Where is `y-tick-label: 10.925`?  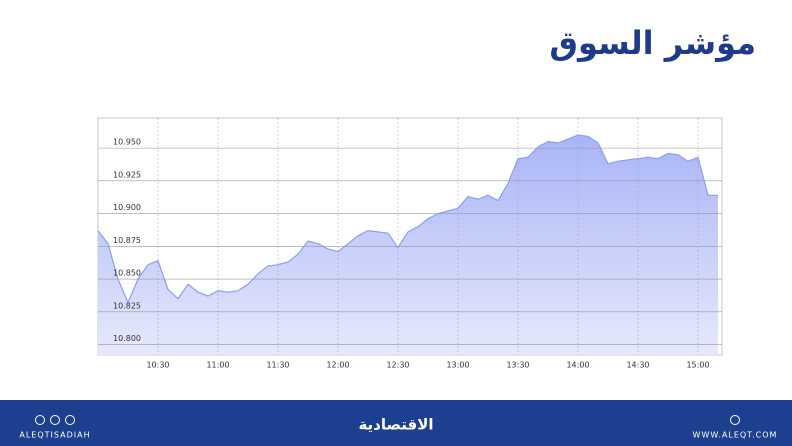
y-tick-label: 10.925 is located at coordinates (127, 174).